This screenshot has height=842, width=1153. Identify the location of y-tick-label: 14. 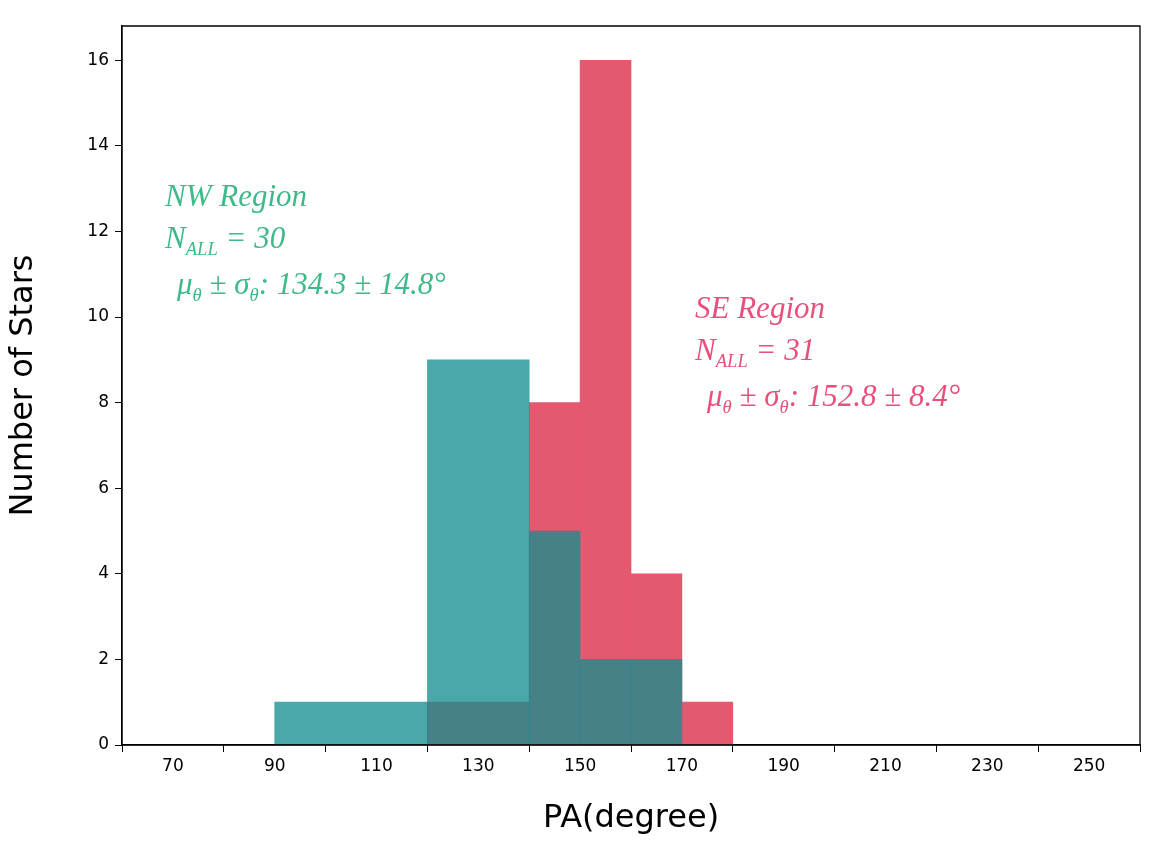
(98, 144).